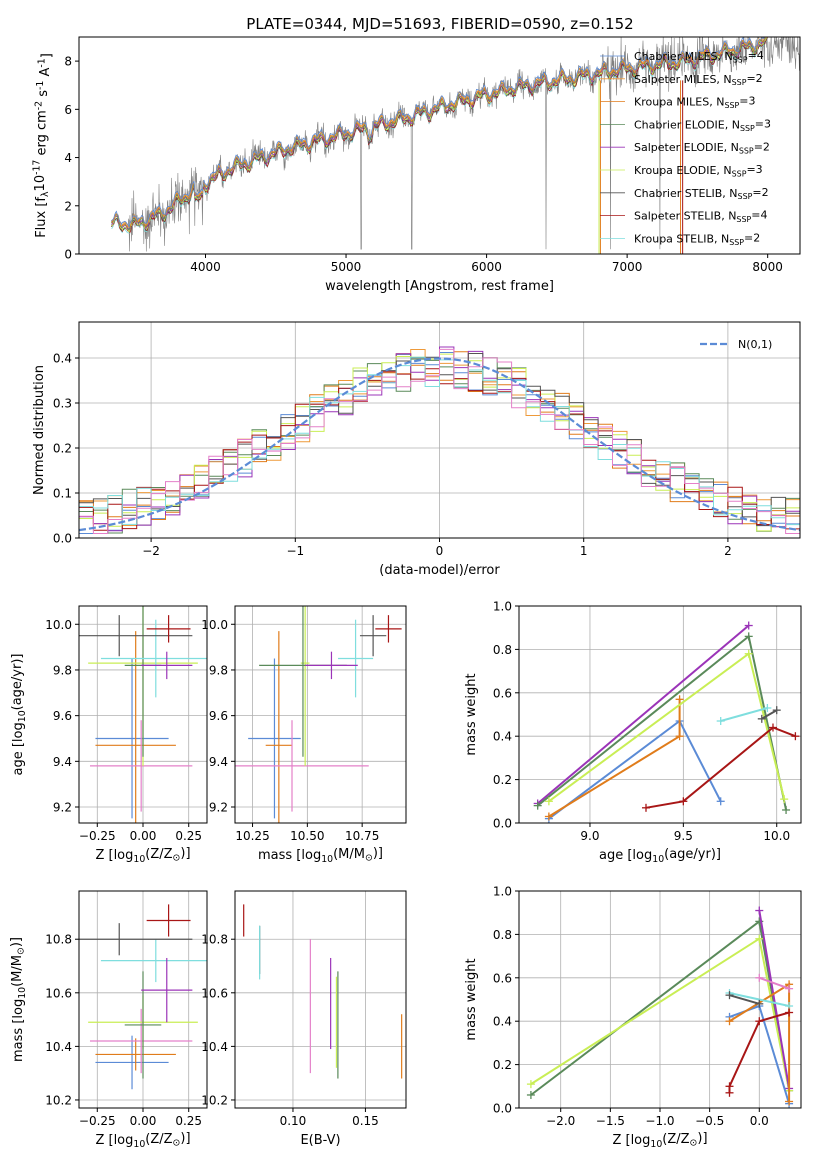 This screenshot has height=1170, width=819. What do you see at coordinates (346, 267) in the screenshot?
I see `x-tick-label: 5000` at bounding box center [346, 267].